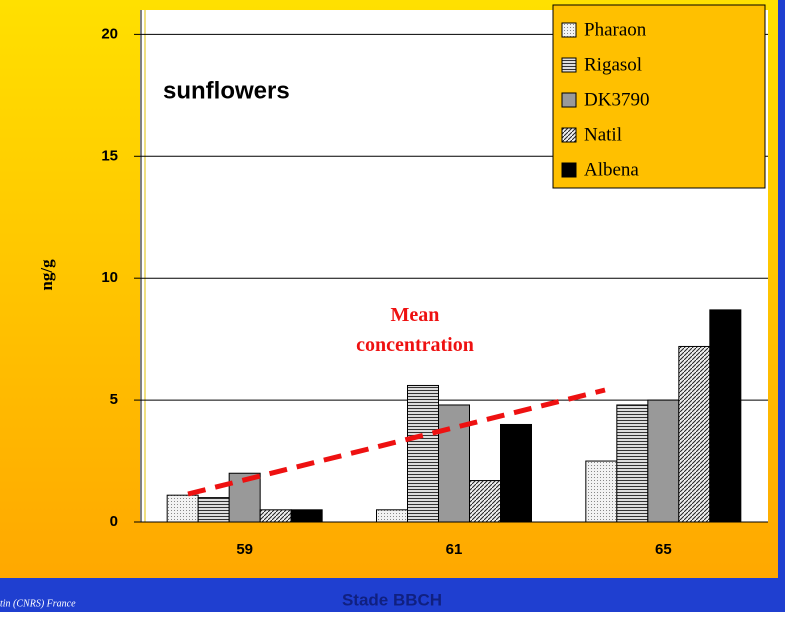 The height and width of the screenshot is (617, 785). I want to click on annotation: Mean concentration, so click(415, 330).